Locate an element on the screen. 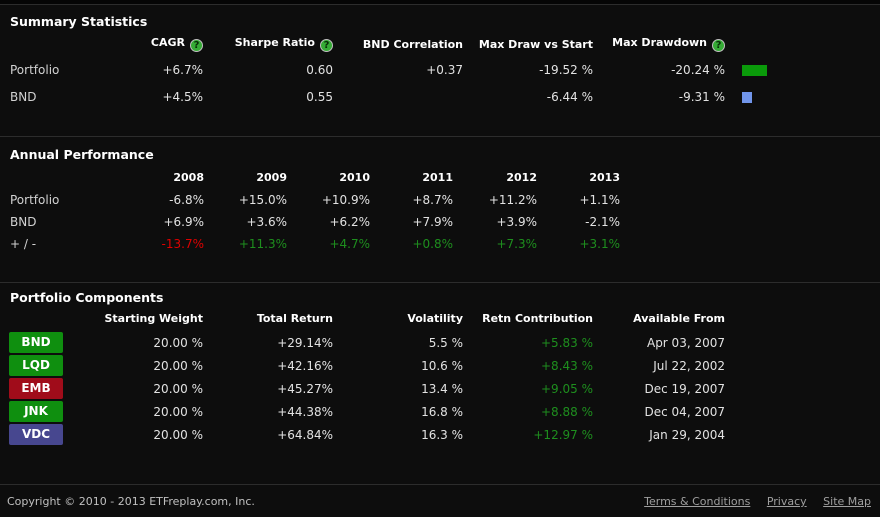 The height and width of the screenshot is (517, 880). bnd-2010: +6.2% is located at coordinates (349, 222).